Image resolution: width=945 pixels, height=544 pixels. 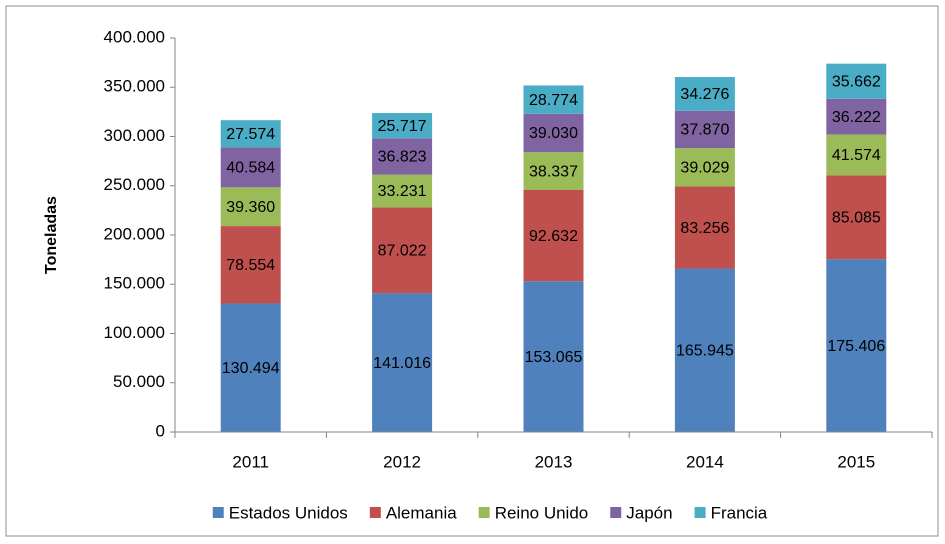 What do you see at coordinates (134, 86) in the screenshot?
I see `y-tick-label: 350.000` at bounding box center [134, 86].